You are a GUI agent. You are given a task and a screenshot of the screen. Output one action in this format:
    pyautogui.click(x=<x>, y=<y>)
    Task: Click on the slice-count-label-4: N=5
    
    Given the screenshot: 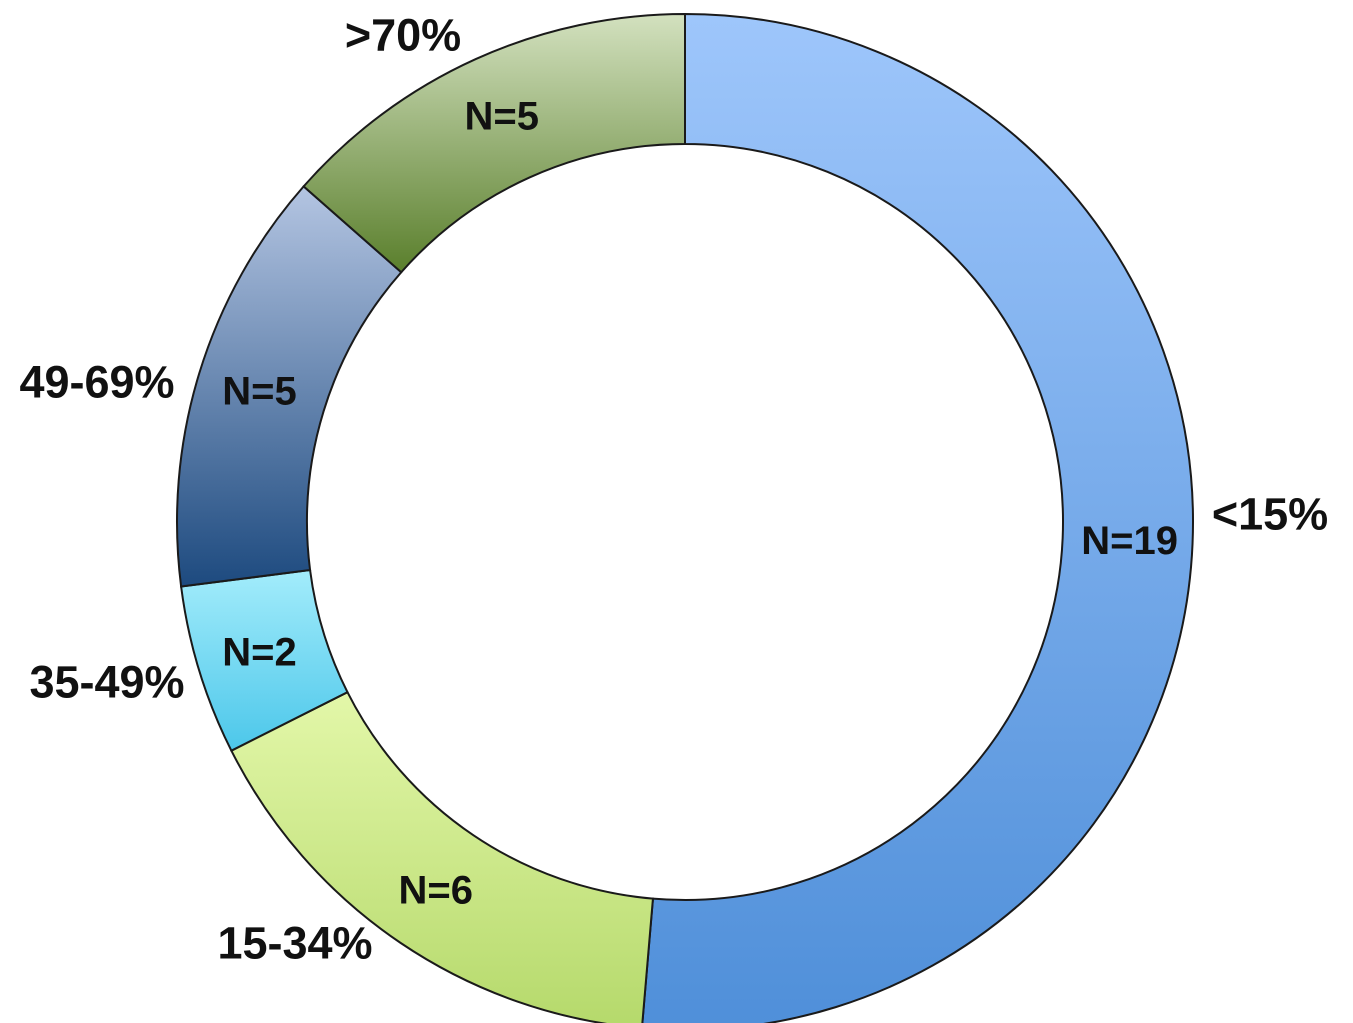 What is the action you would take?
    pyautogui.click(x=259, y=392)
    